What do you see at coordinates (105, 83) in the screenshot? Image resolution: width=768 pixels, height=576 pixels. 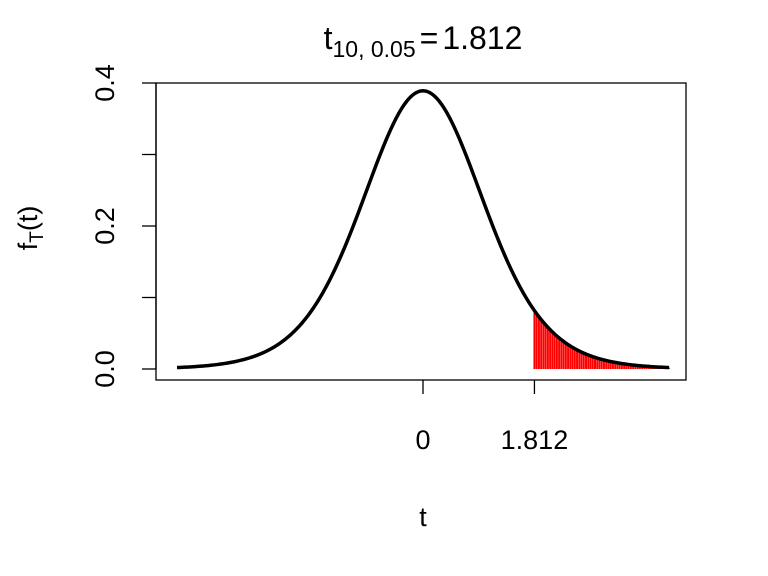 I see `y-tick-label: 0.4` at bounding box center [105, 83].